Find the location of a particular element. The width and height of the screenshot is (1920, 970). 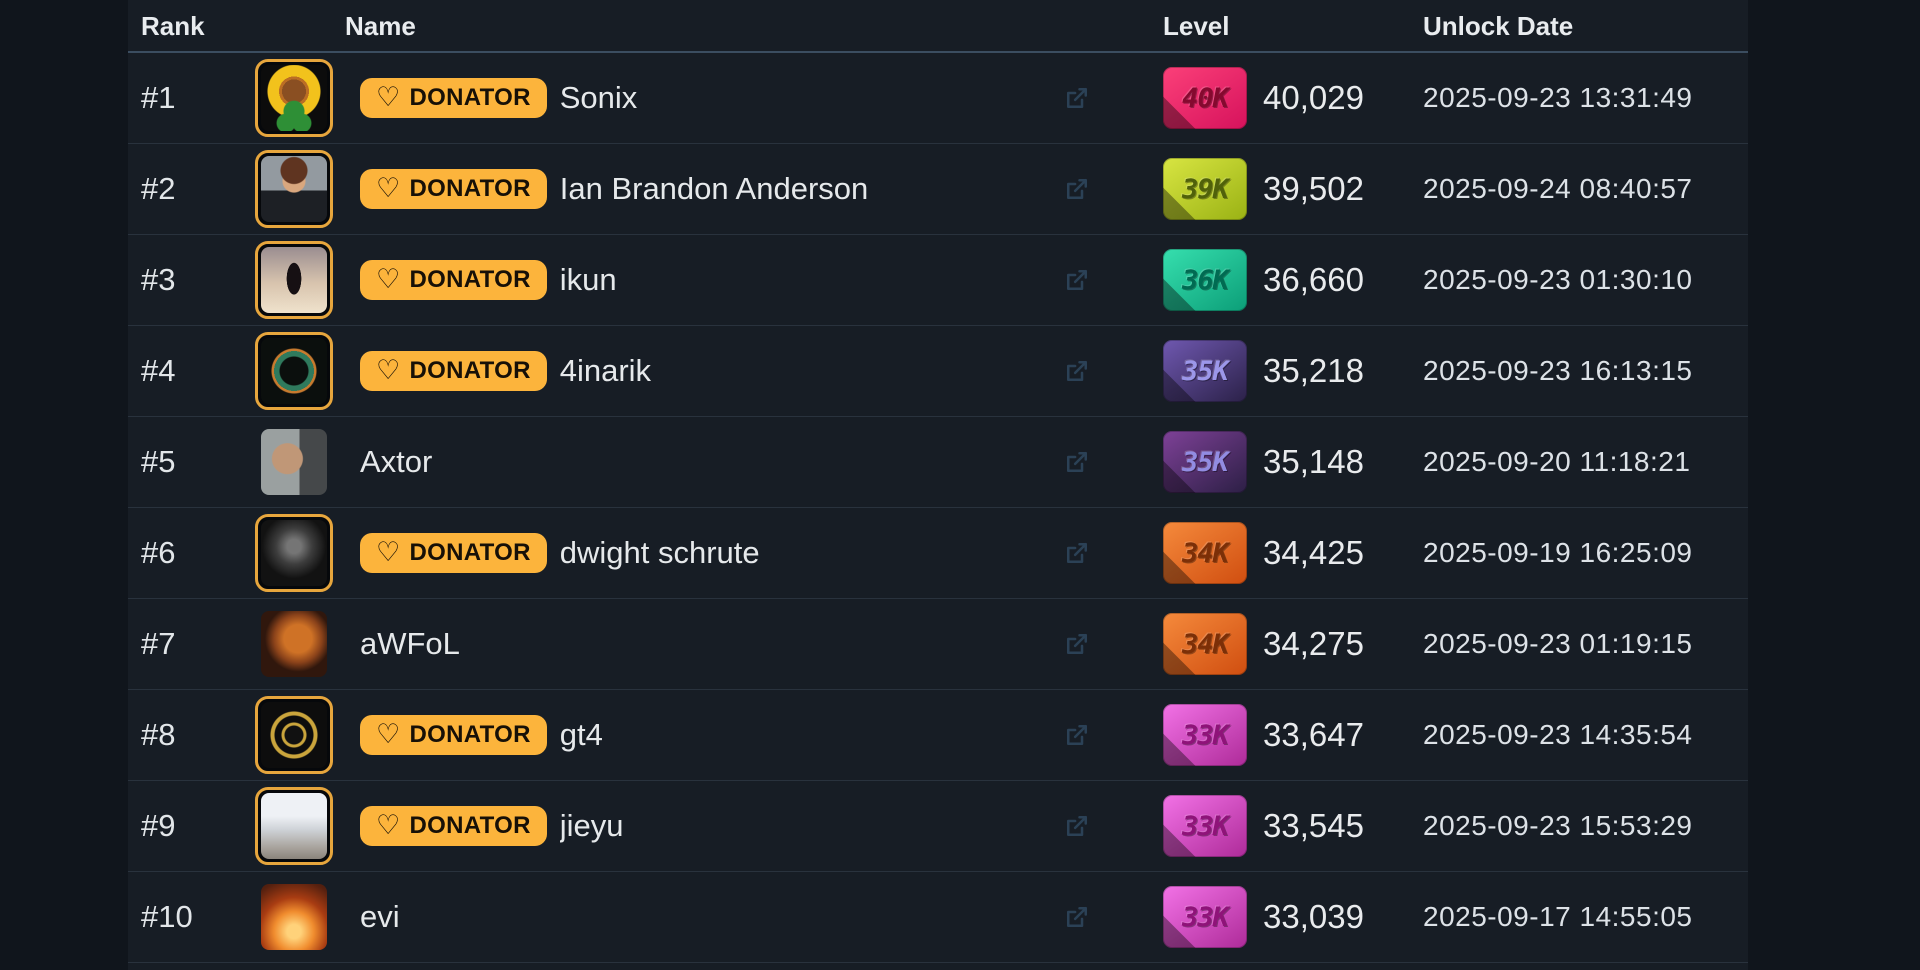

level-value: 33,647 is located at coordinates (1313, 734).